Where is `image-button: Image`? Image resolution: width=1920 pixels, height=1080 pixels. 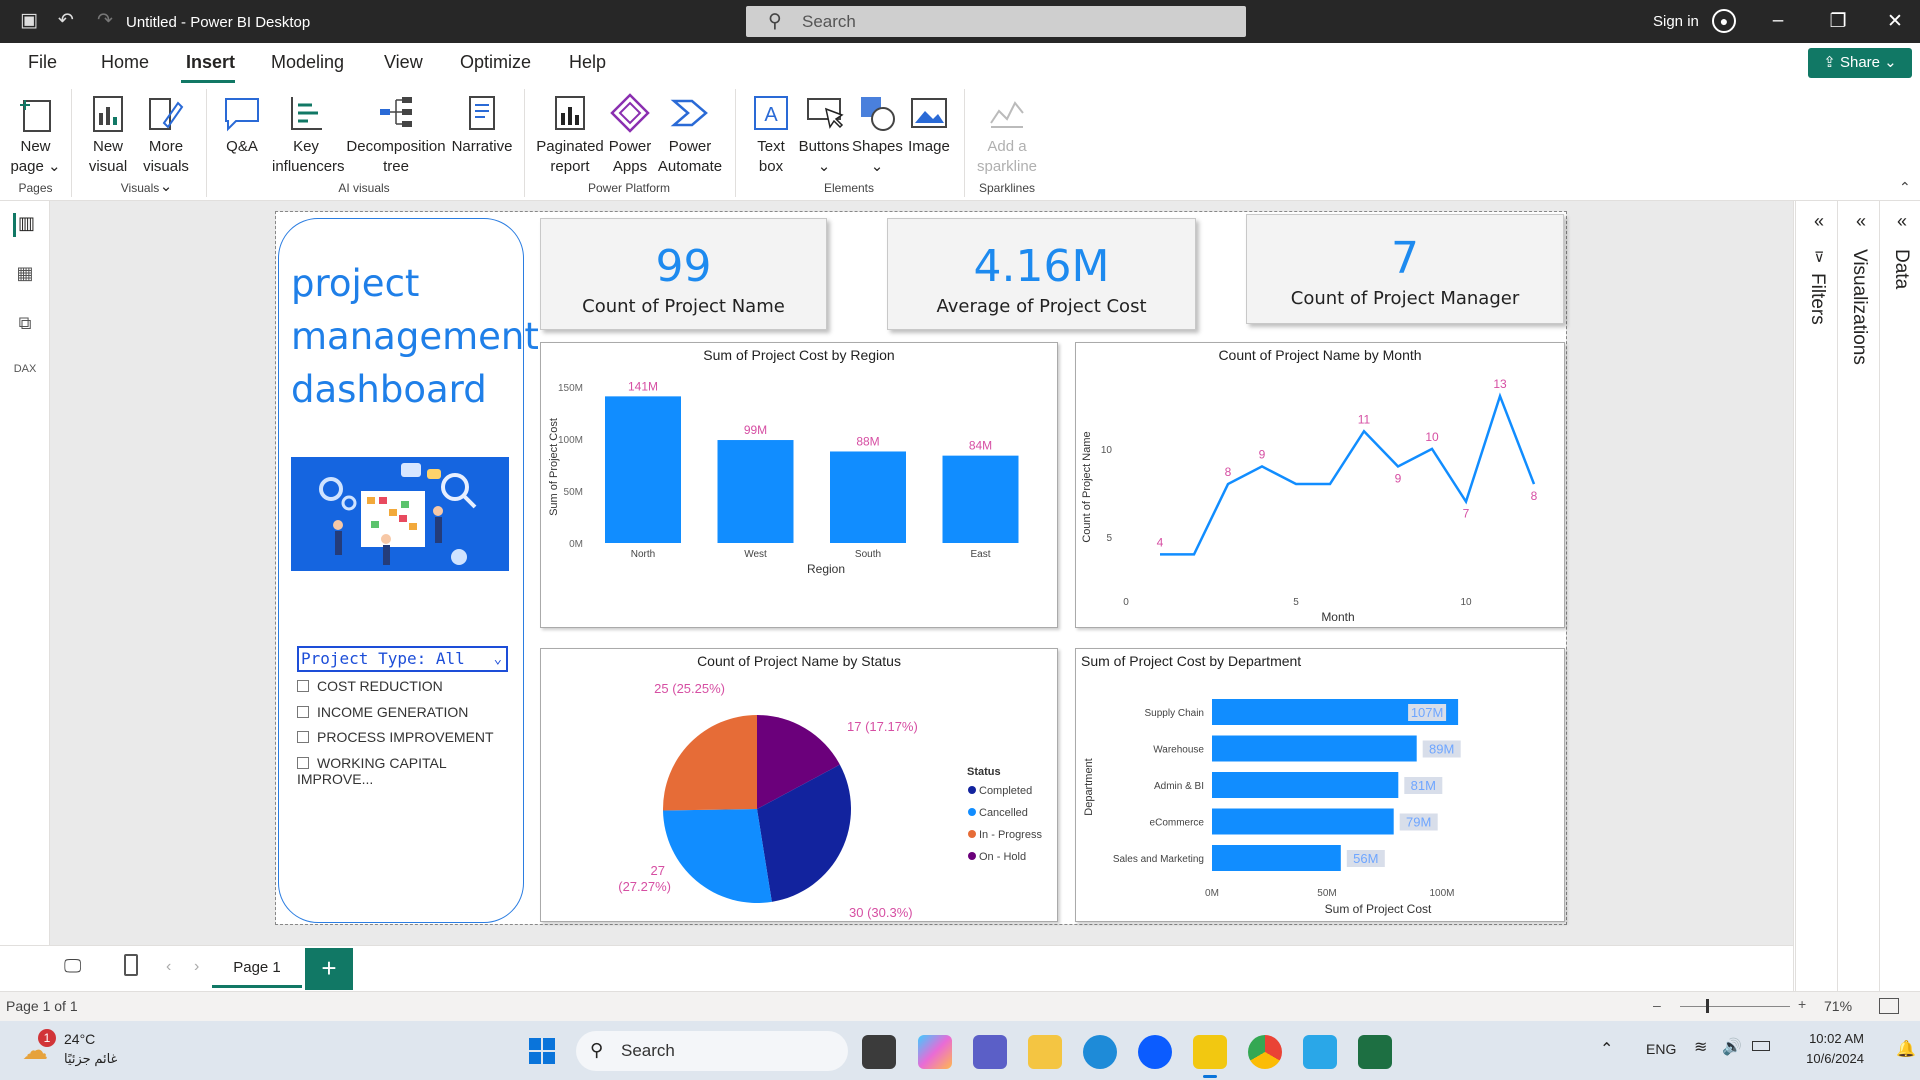
image-button: Image is located at coordinates (929, 120).